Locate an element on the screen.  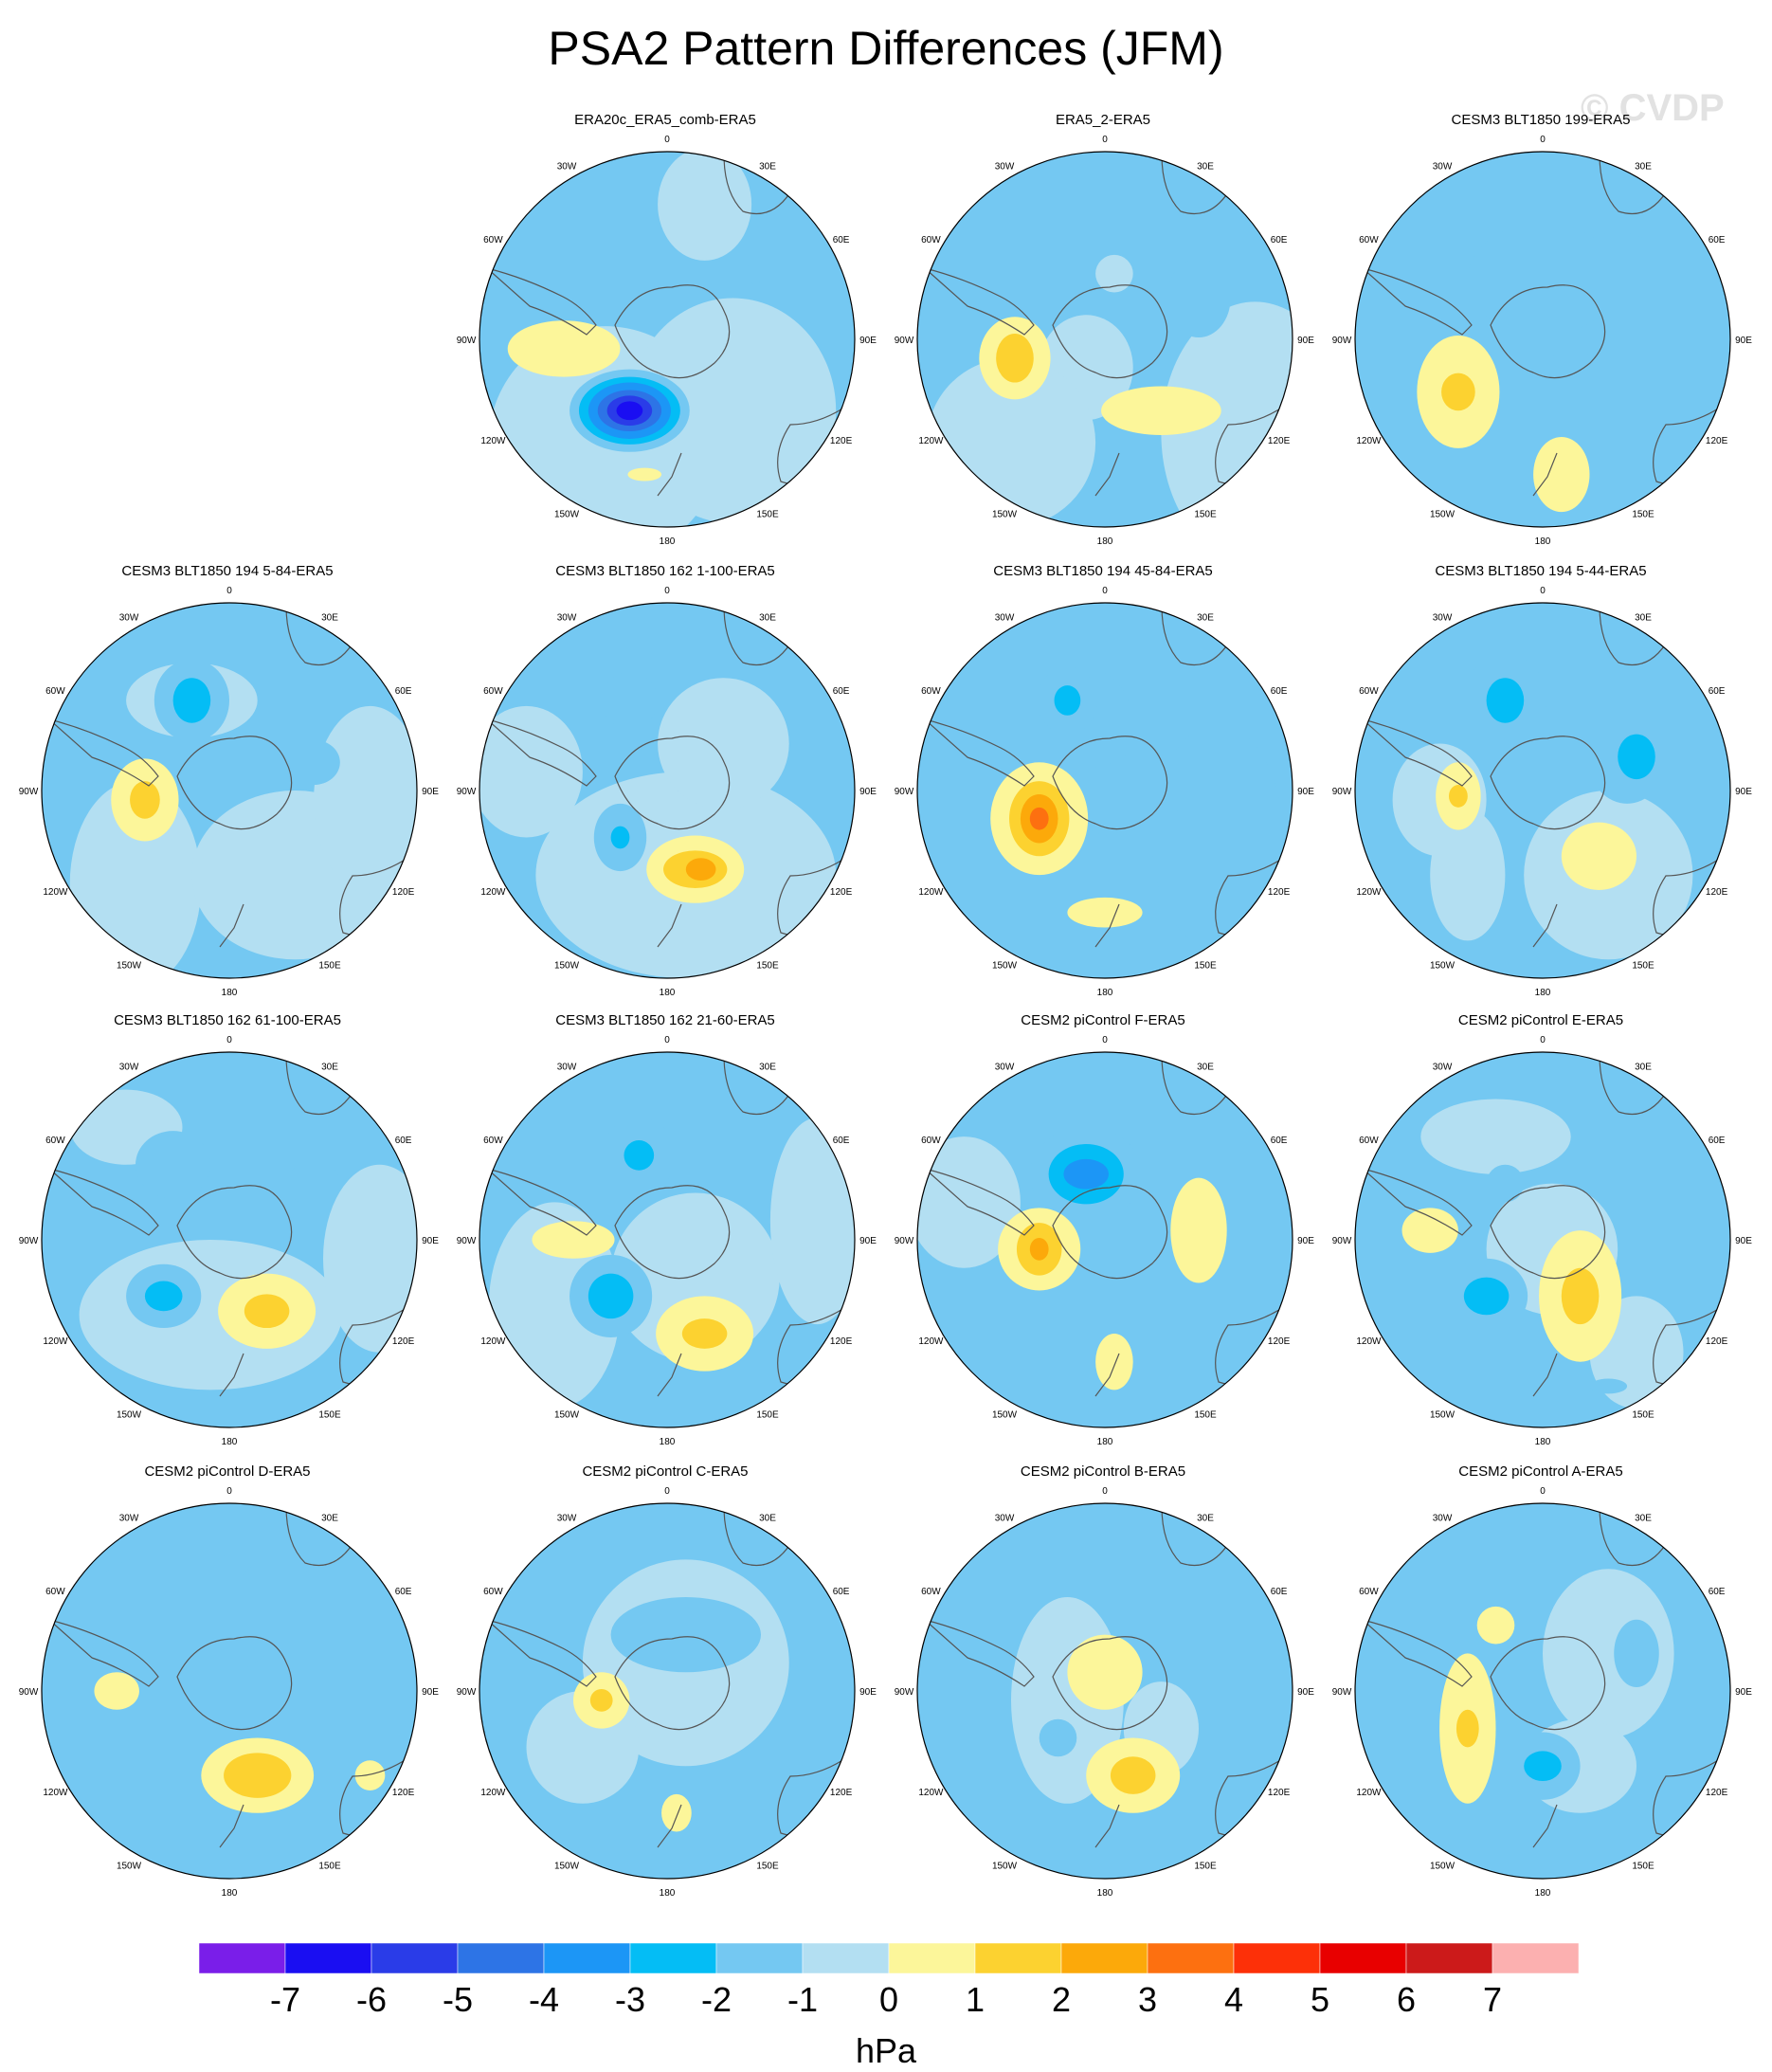
panel-title: CESM2 piControl C-ERA5 is located at coordinates (665, 1471).